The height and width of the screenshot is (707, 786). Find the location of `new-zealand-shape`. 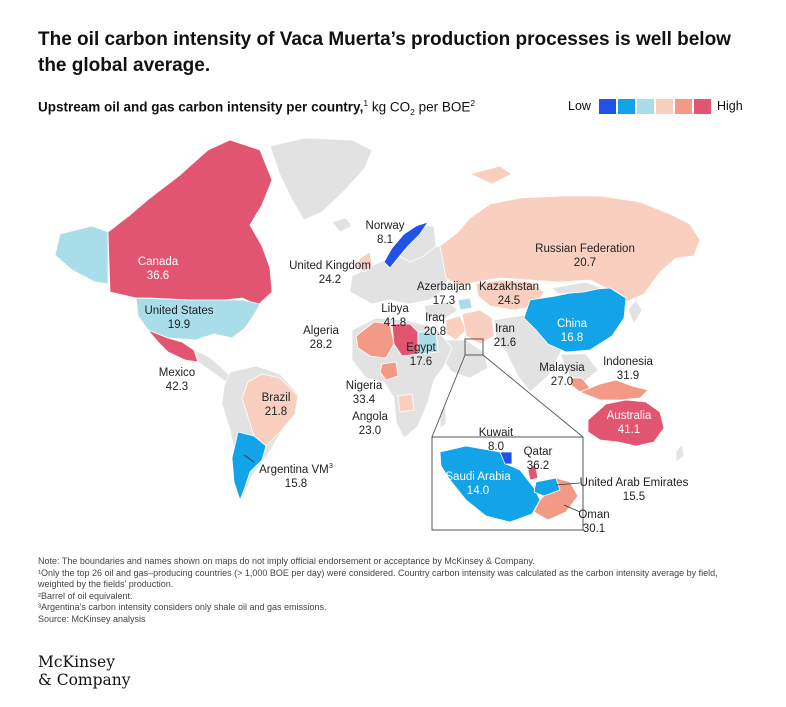

new-zealand-shape is located at coordinates (680, 453).